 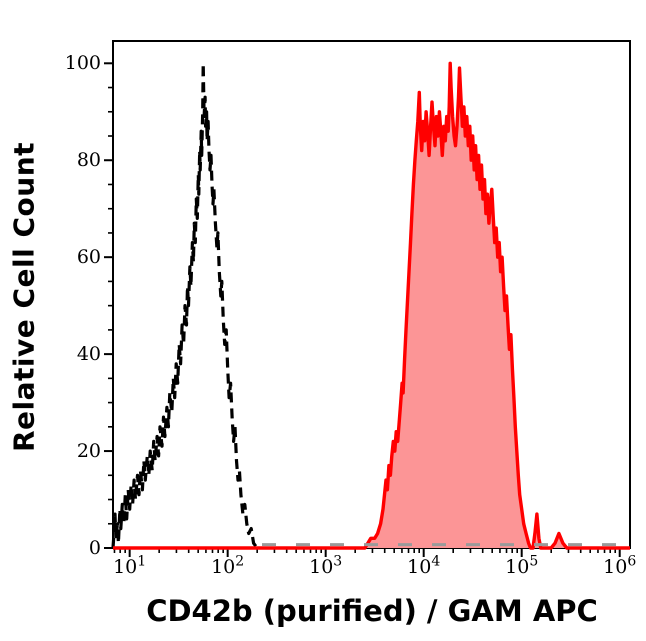 I want to click on y-tick-label: 100, so click(x=82, y=63).